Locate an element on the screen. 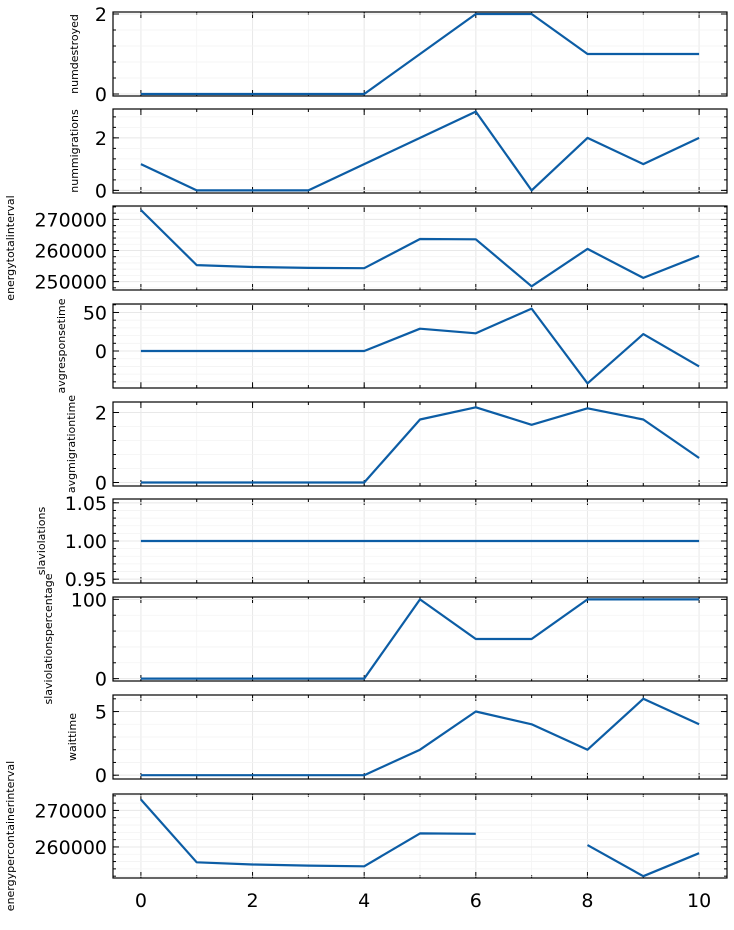 The image size is (734, 930). y-axis-label: avgmigrationtime is located at coordinates (71, 444).